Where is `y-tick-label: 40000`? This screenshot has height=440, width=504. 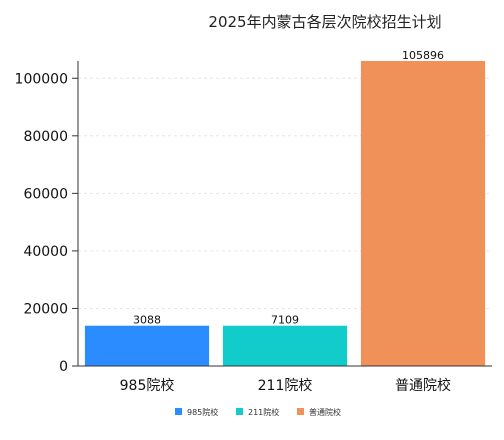
y-tick-label: 40000 is located at coordinates (45, 252).